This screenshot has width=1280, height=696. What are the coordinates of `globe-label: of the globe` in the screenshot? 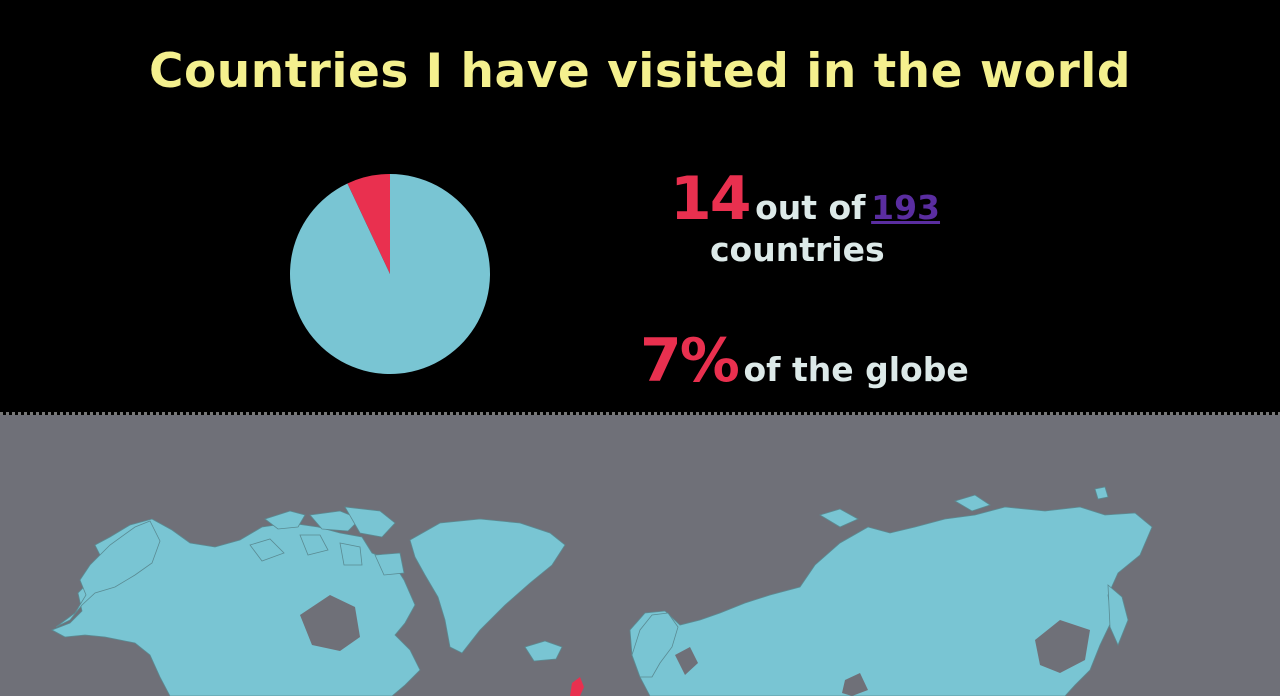 It's located at (856, 369).